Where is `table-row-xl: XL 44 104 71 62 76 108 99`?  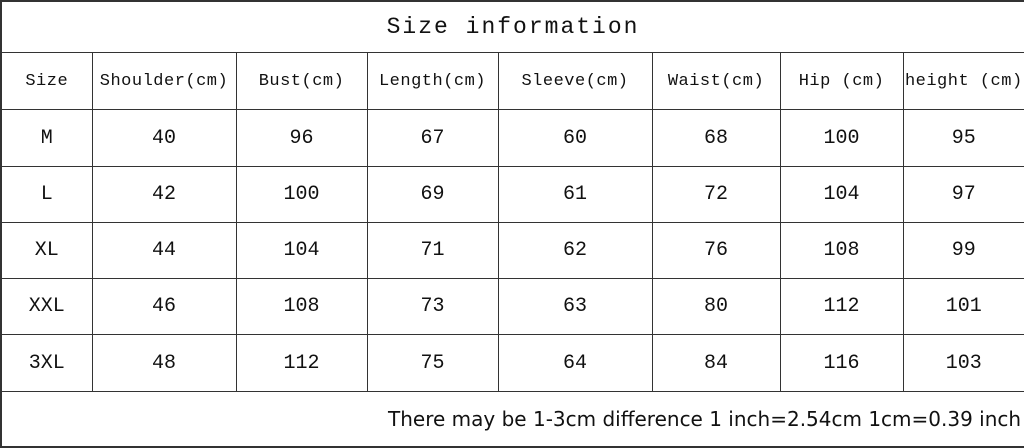 table-row-xl: XL 44 104 71 62 76 108 99 is located at coordinates (512, 250).